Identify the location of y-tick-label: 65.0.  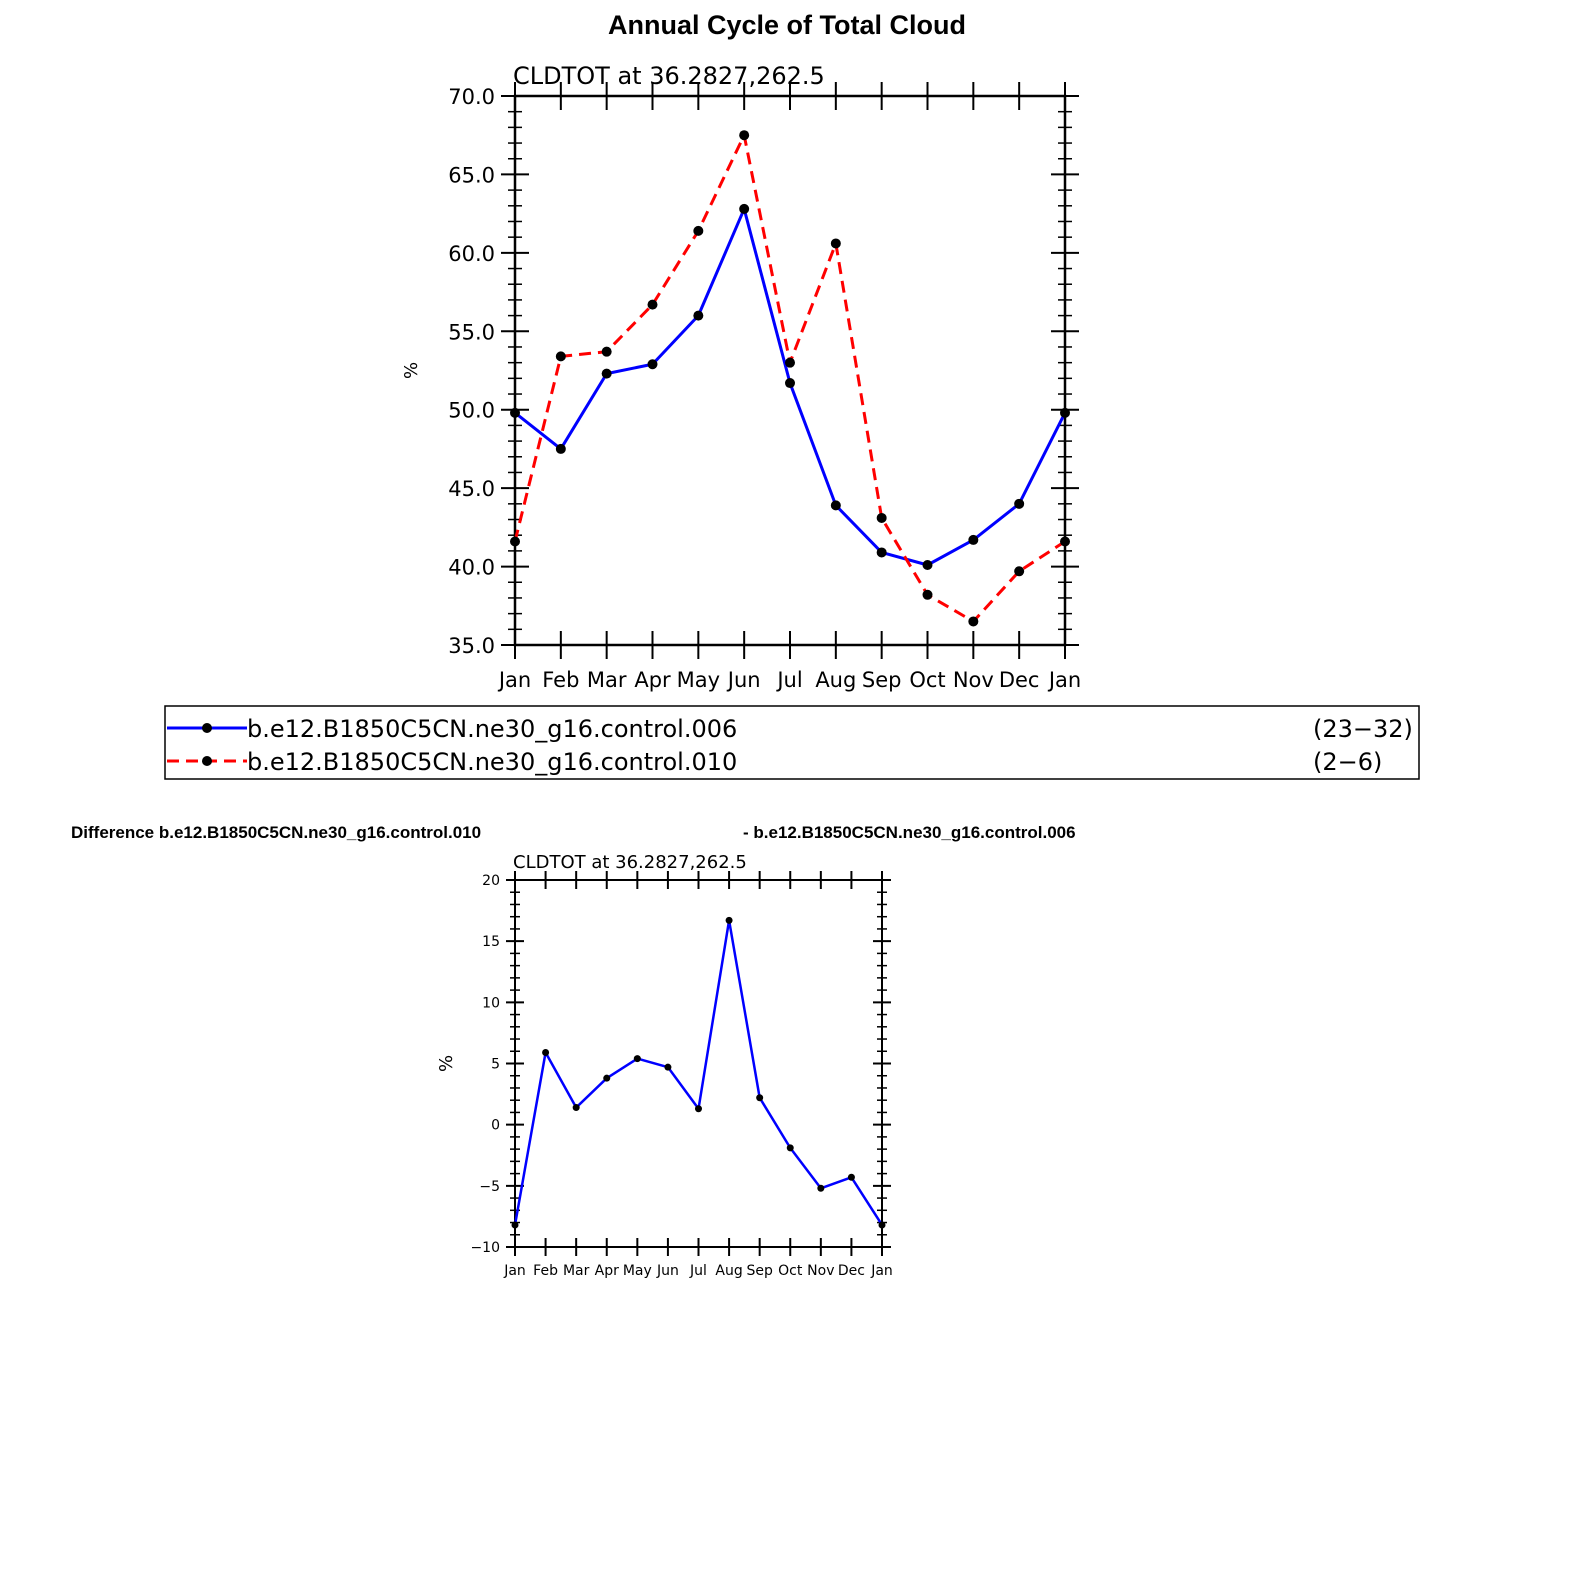
(471, 175).